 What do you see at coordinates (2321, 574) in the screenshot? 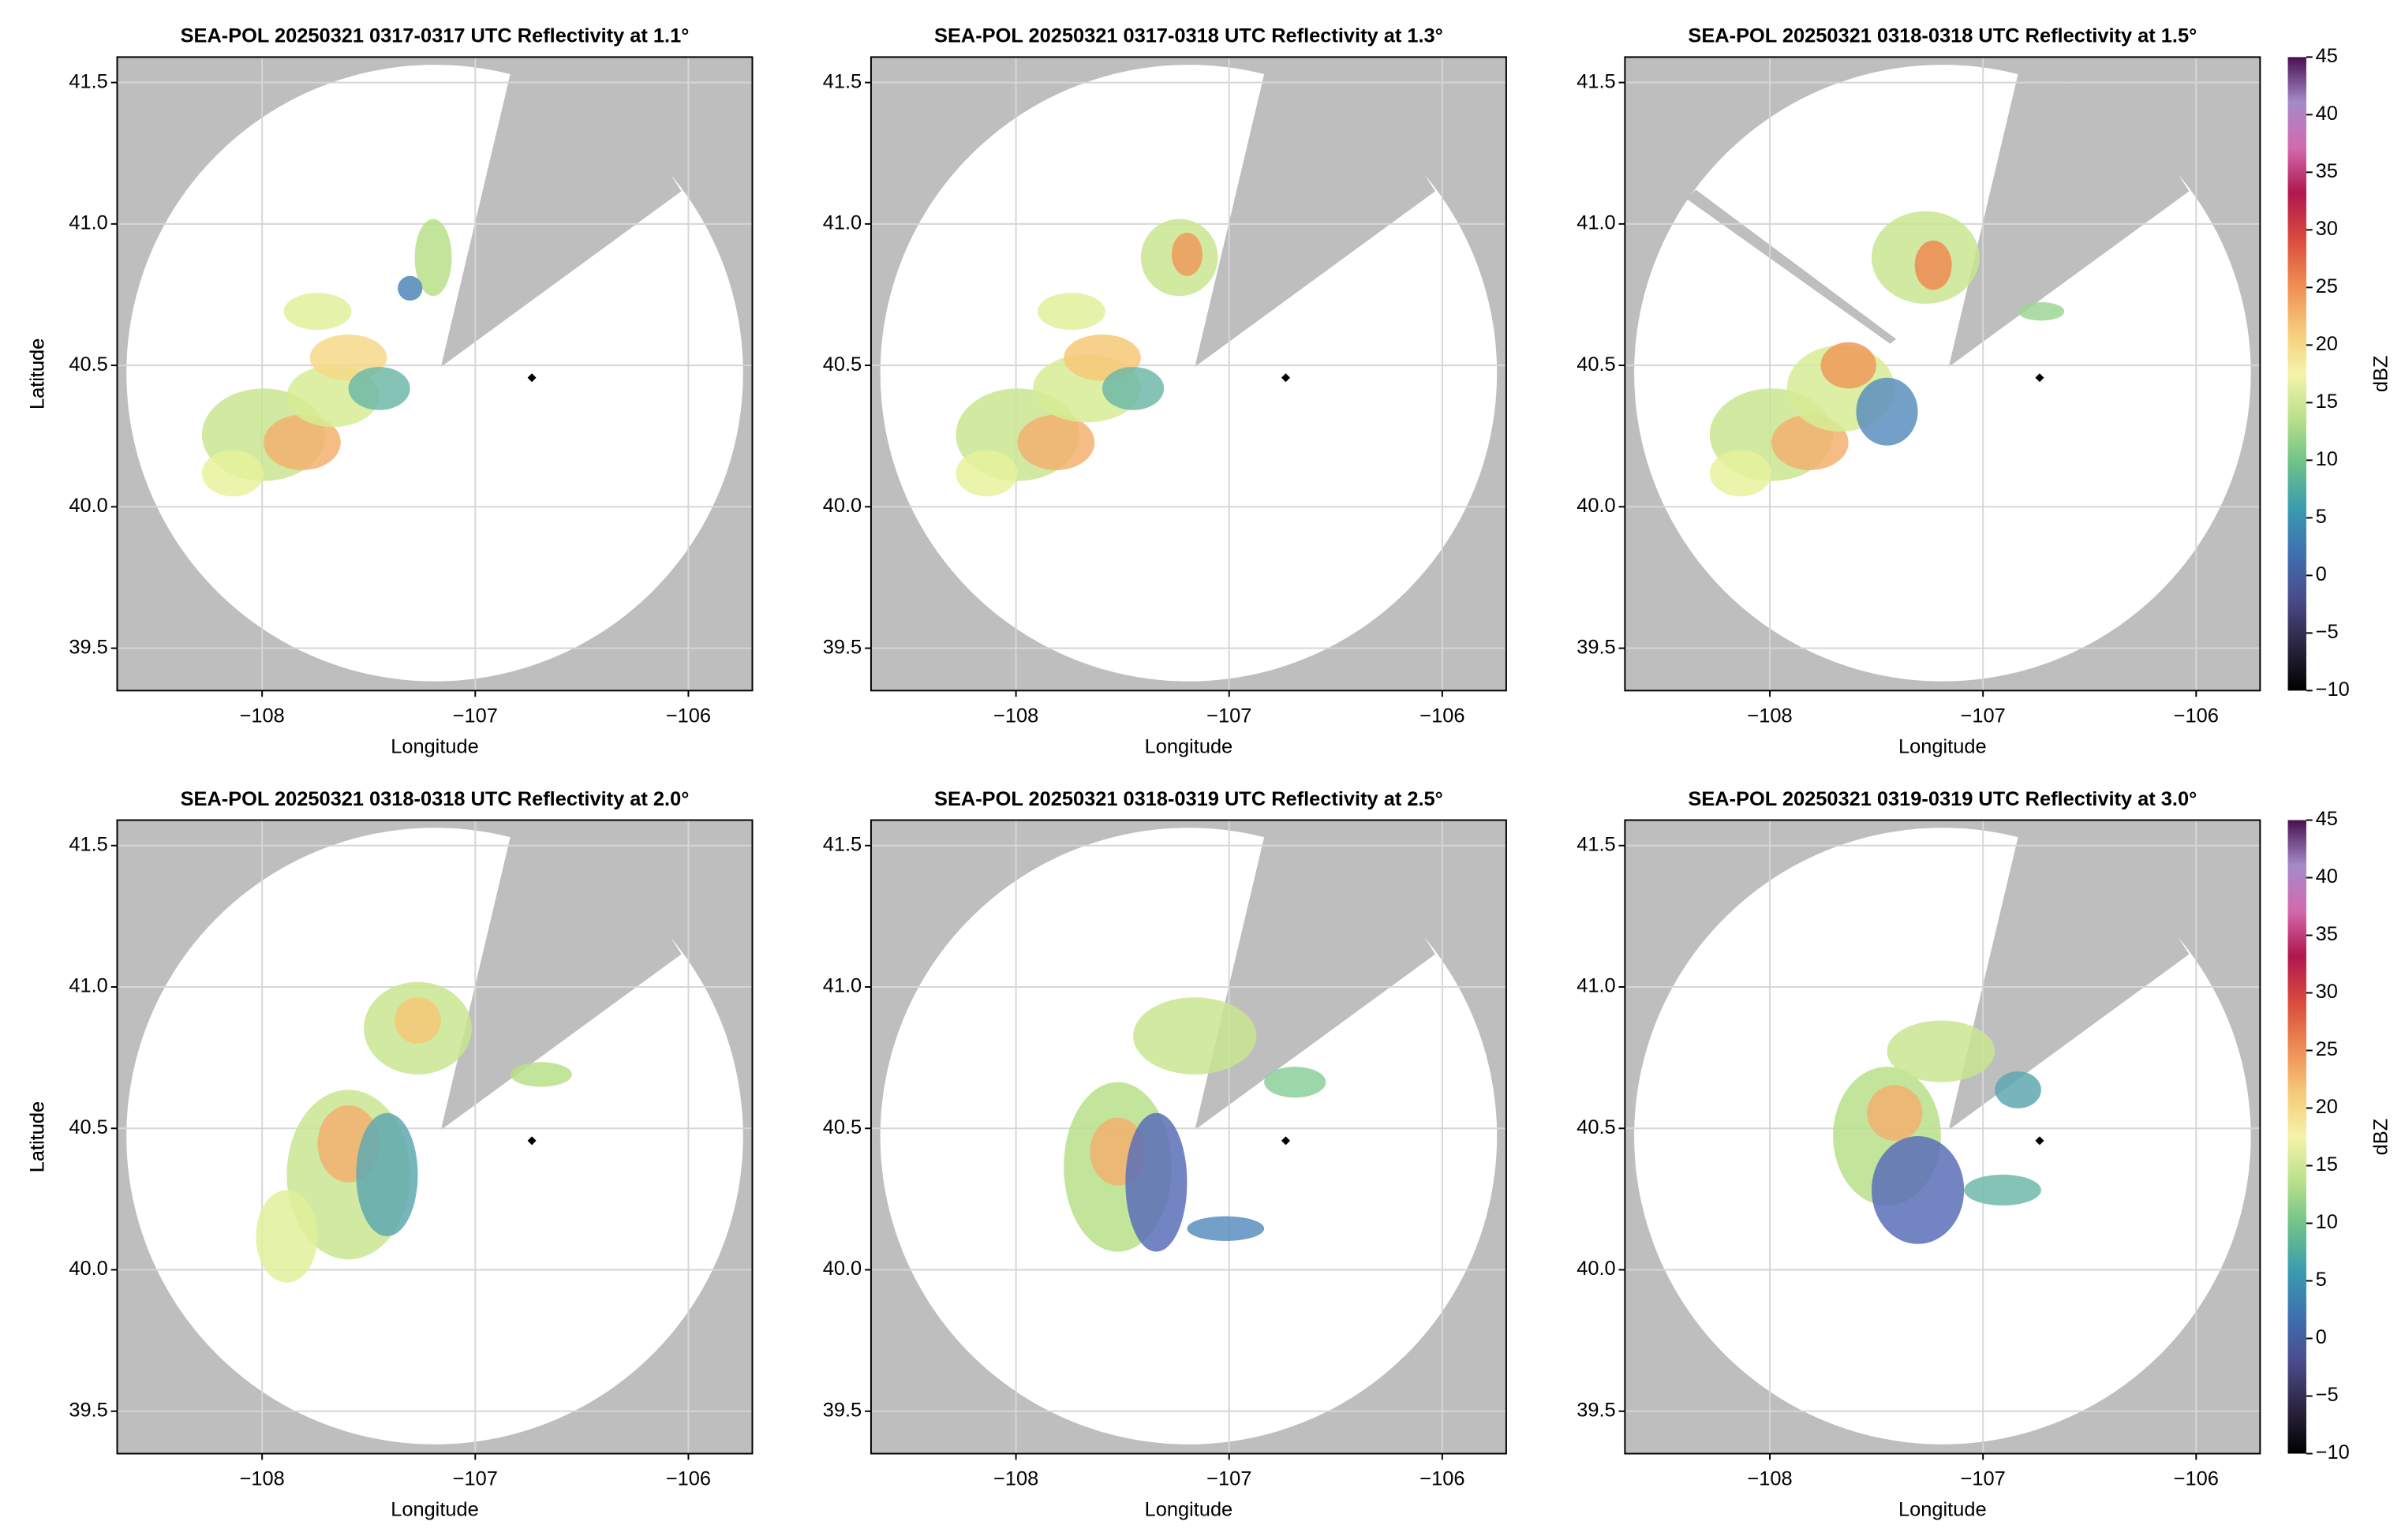
I see `colorbar-tick-label: 0` at bounding box center [2321, 574].